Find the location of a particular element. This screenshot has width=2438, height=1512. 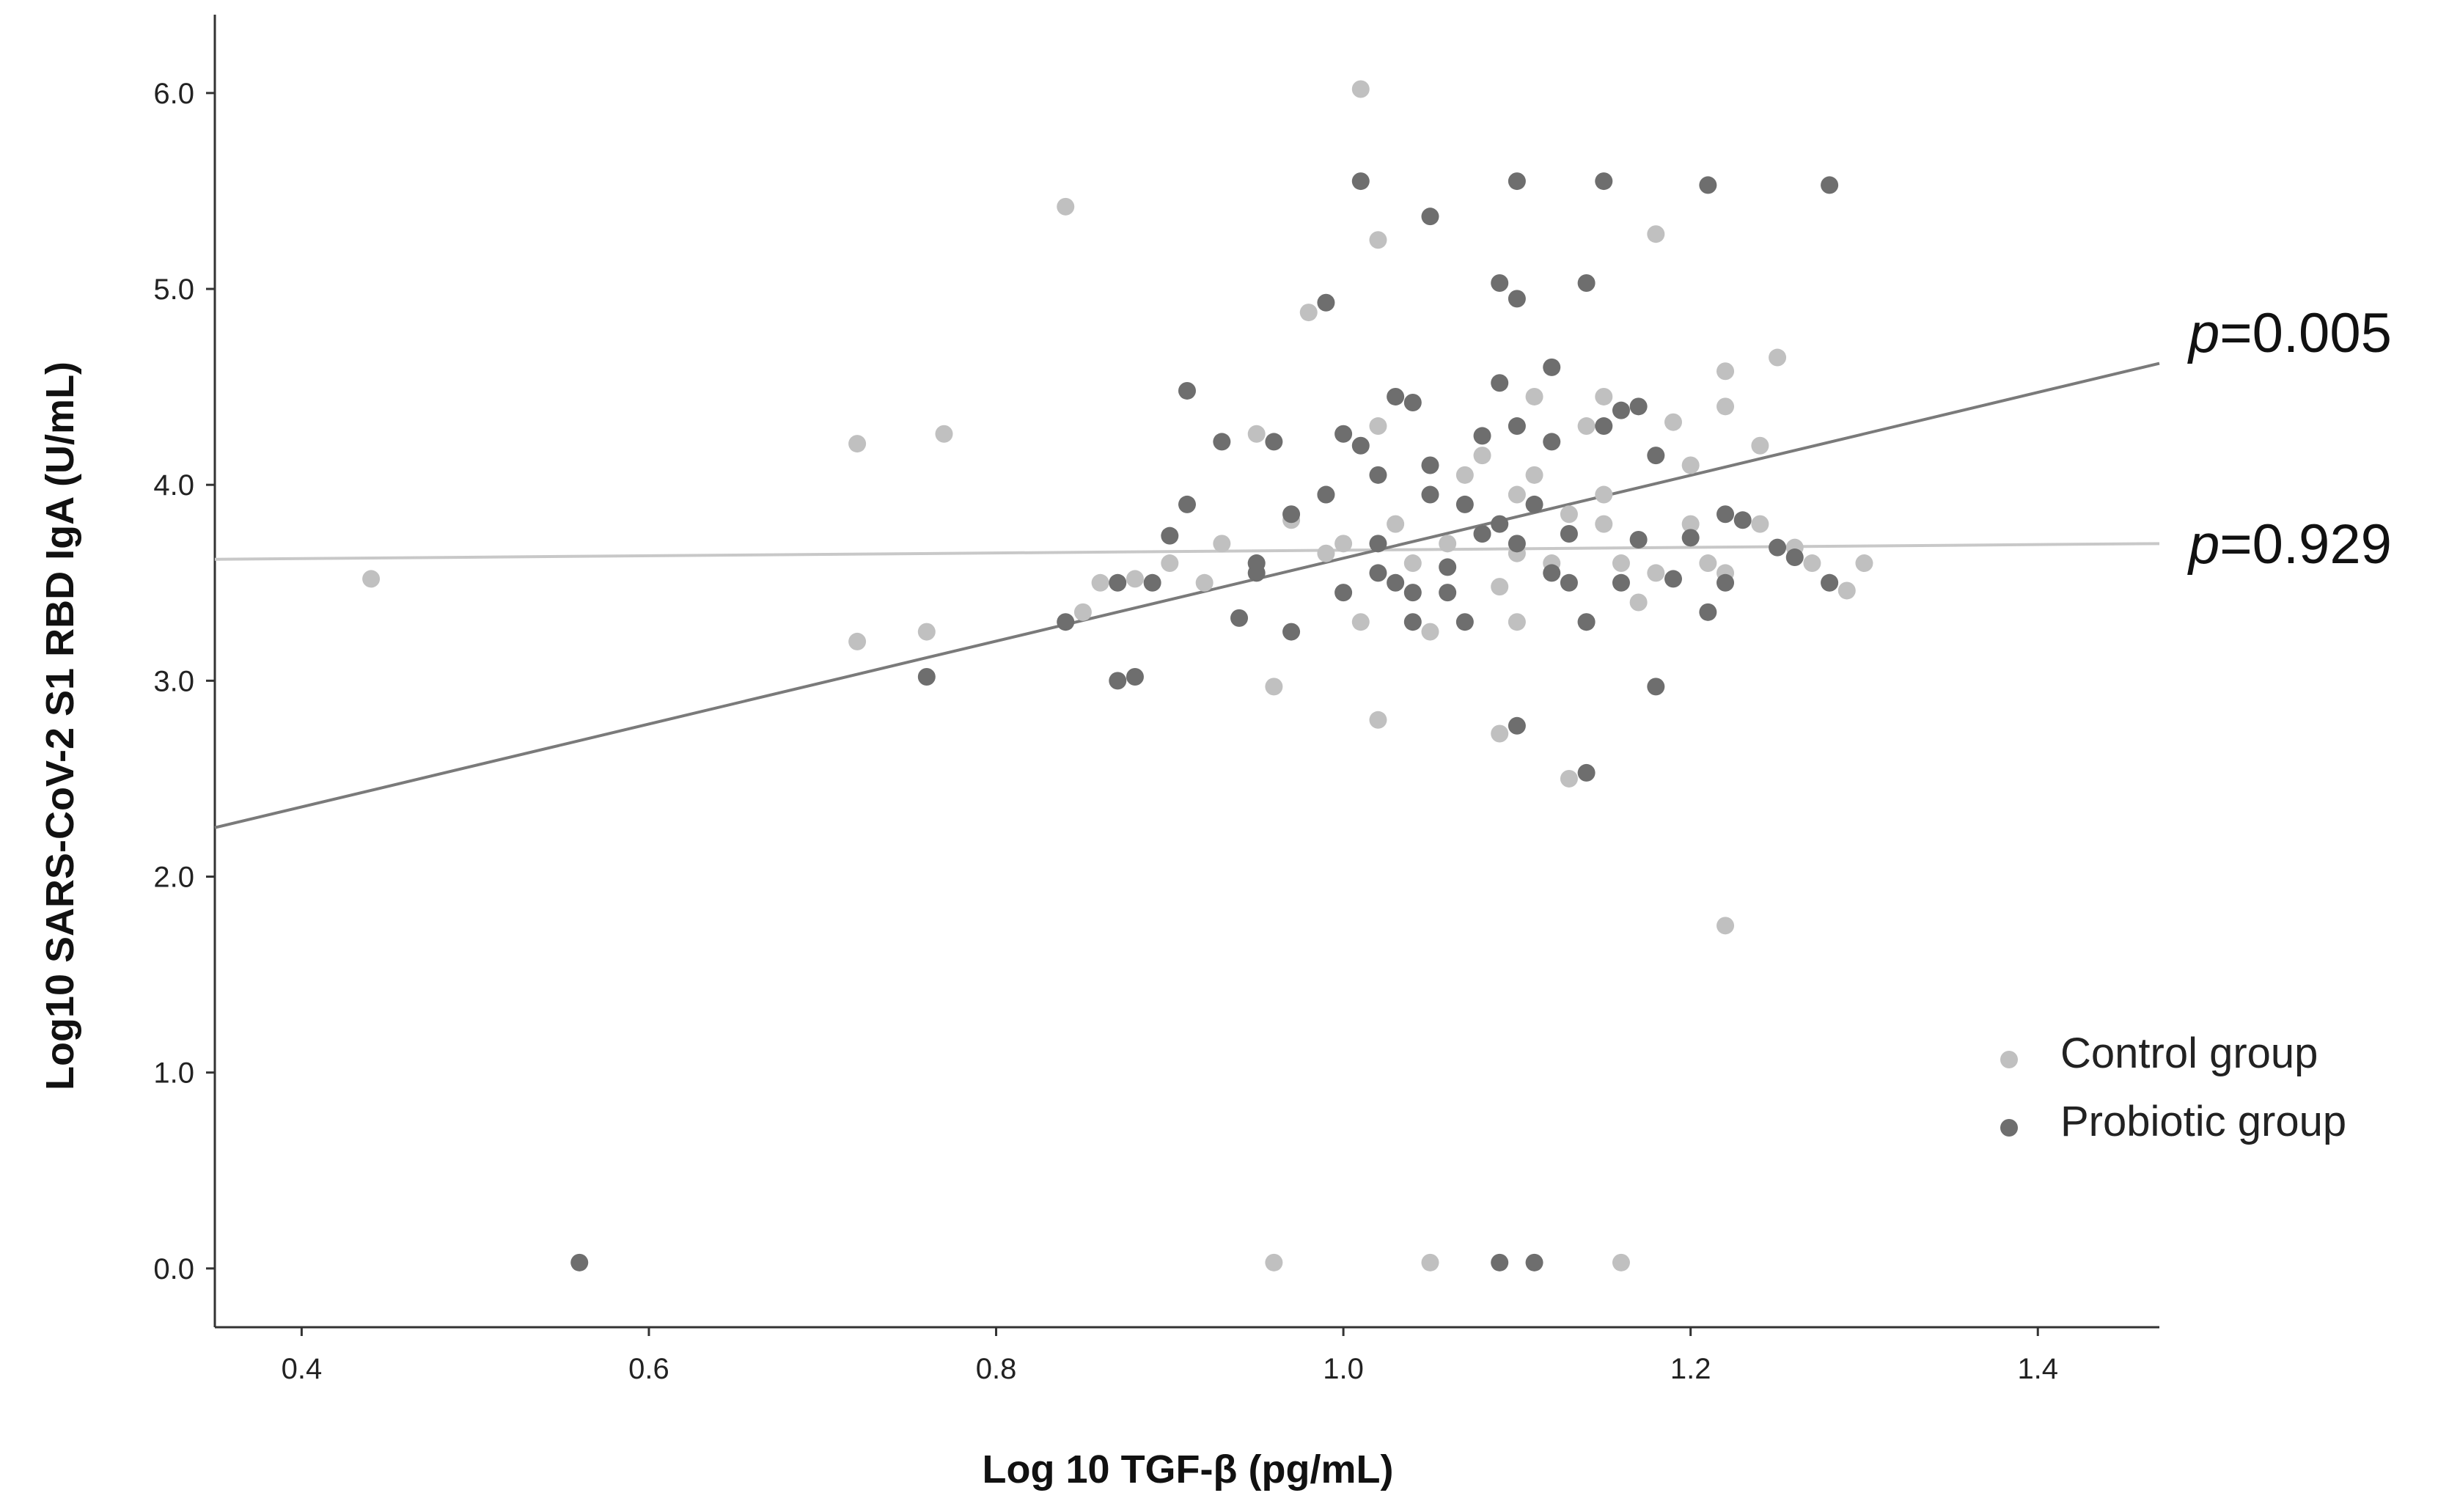

p-value-number: =0.005 is located at coordinates (2306, 333).